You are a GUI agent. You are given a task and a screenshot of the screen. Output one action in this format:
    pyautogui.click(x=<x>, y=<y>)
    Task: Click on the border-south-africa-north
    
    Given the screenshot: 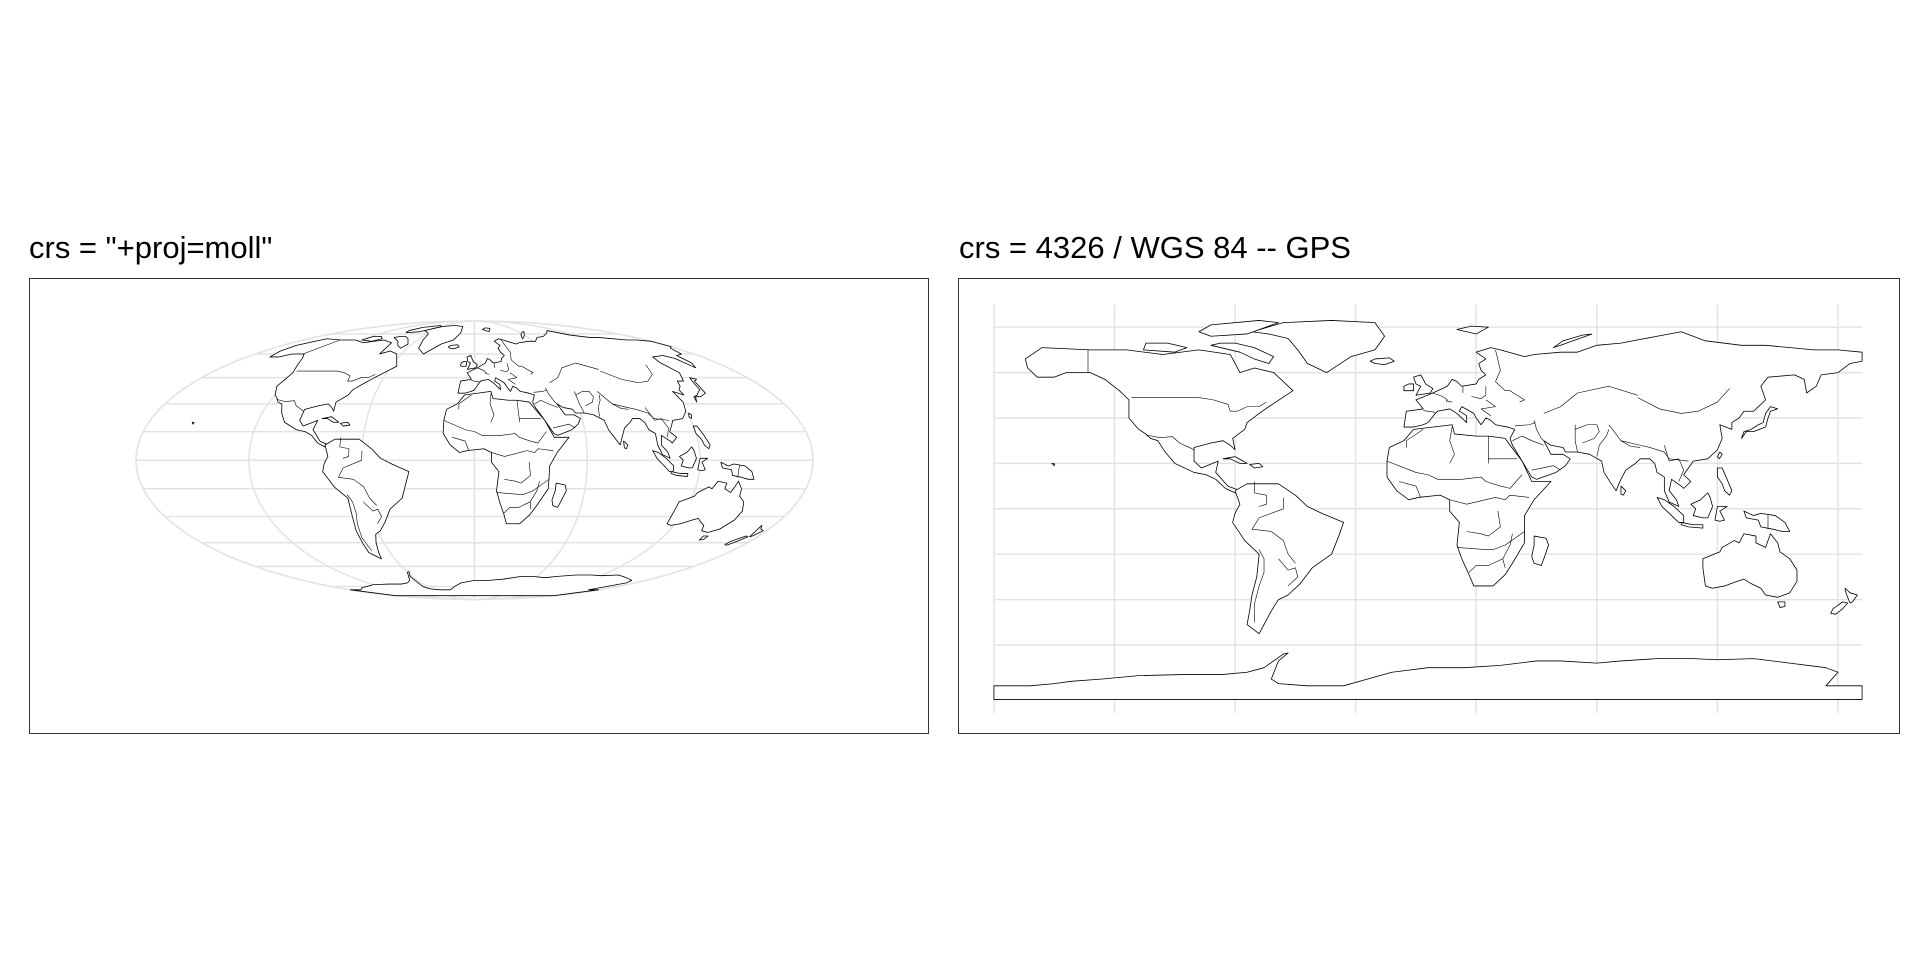 What is the action you would take?
    pyautogui.click(x=1485, y=565)
    